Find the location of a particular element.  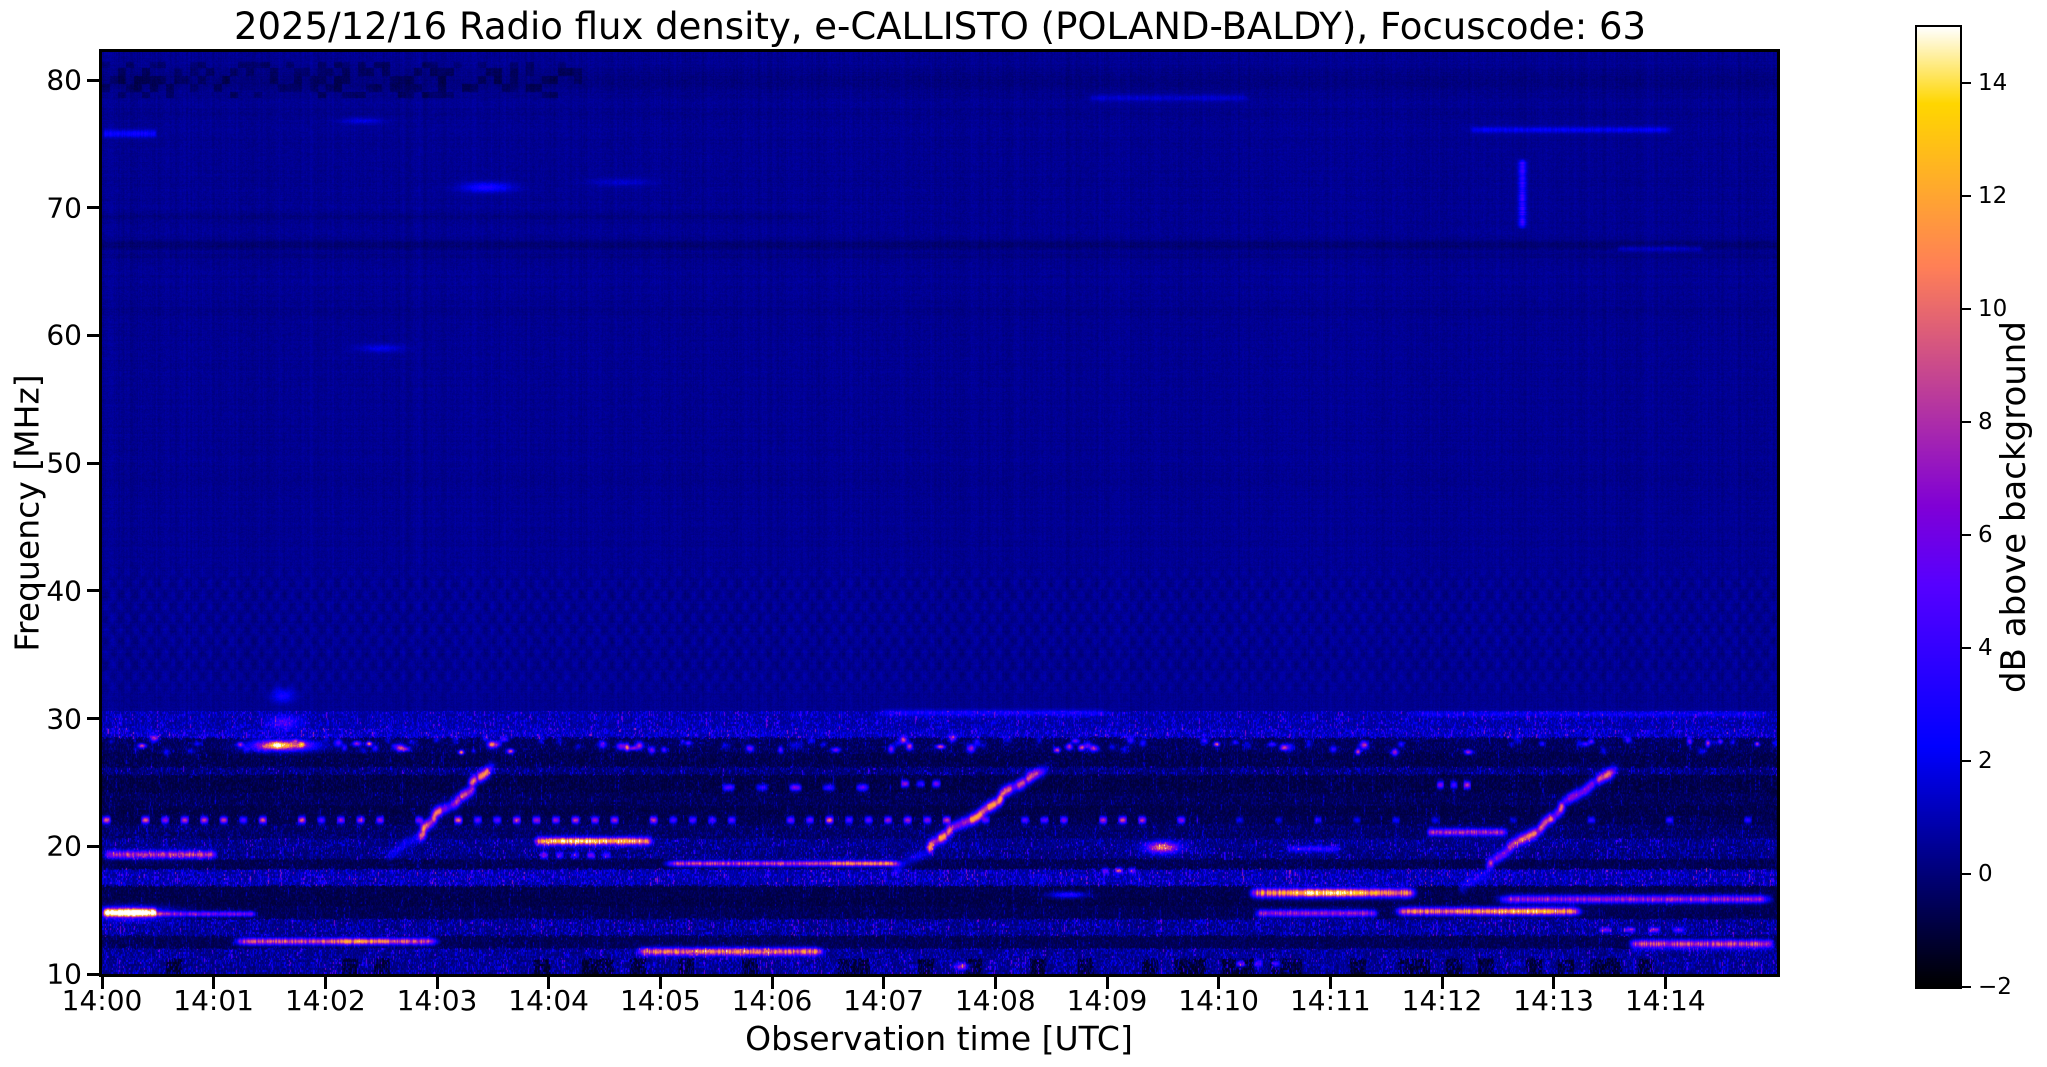

colorbar-tick-label: 12 is located at coordinates (1993, 196).